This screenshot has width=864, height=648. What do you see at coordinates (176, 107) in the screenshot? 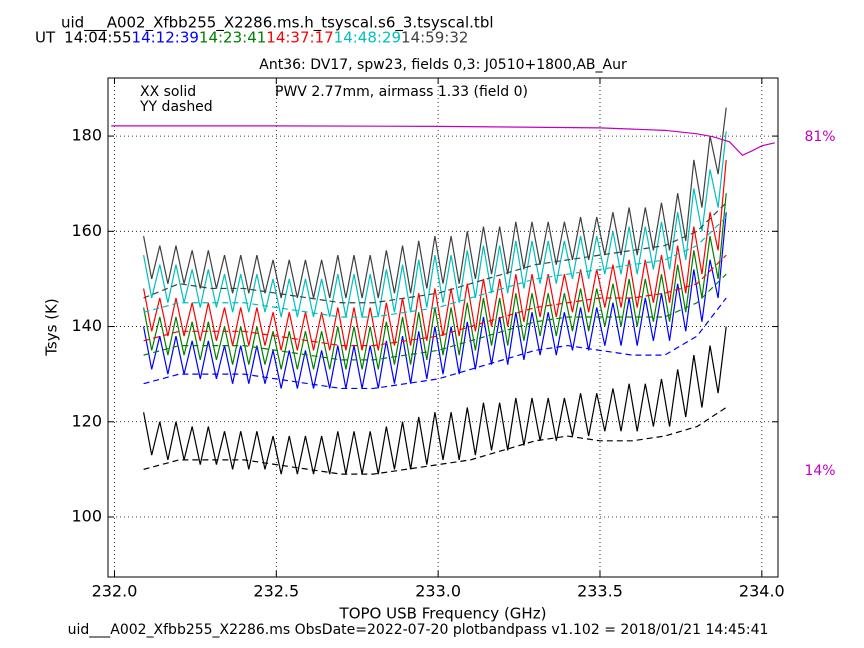
I see `legend-text: YY dashed` at bounding box center [176, 107].